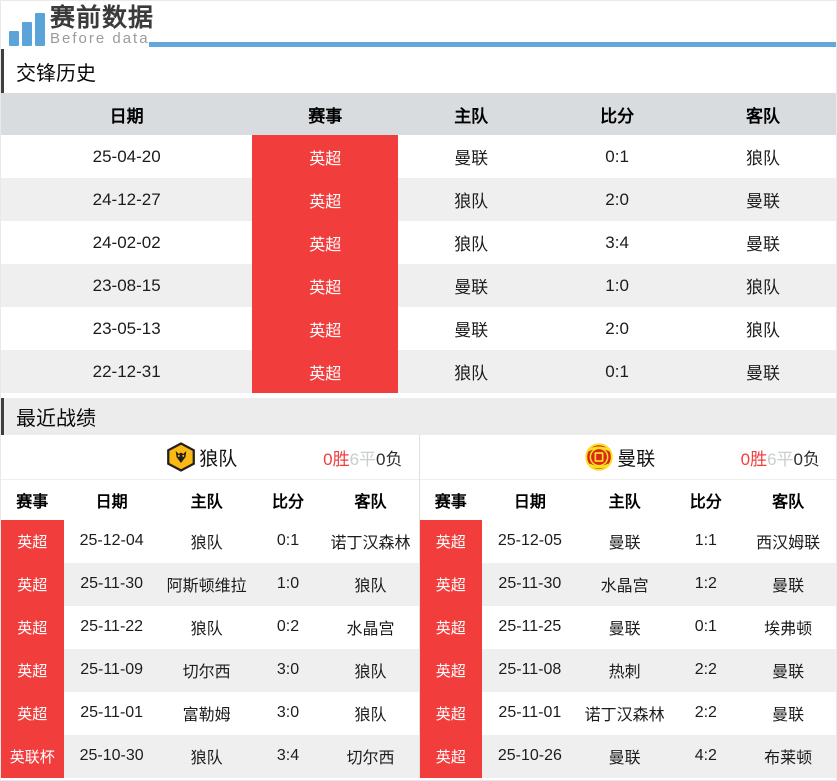 This screenshot has height=781, width=837. Describe the element at coordinates (126, 328) in the screenshot. I see `cell-date: 23-05-13` at that location.